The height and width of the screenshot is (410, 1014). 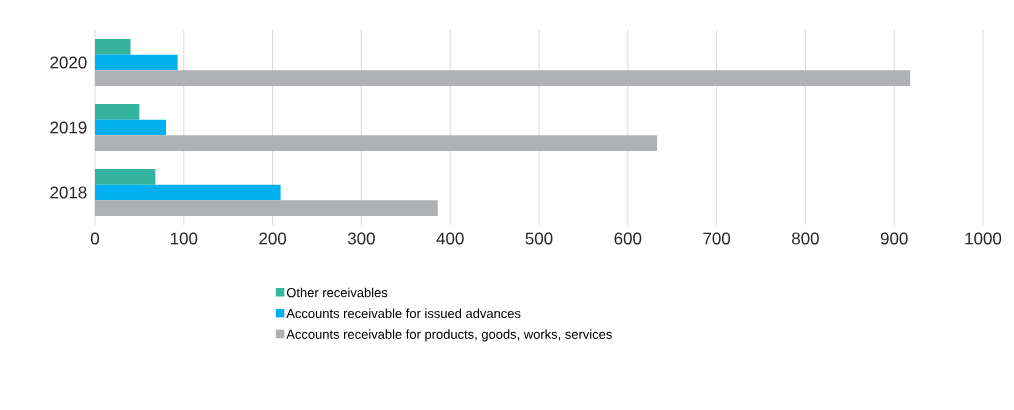 What do you see at coordinates (68, 127) in the screenshot?
I see `y-tick-label: 2019` at bounding box center [68, 127].